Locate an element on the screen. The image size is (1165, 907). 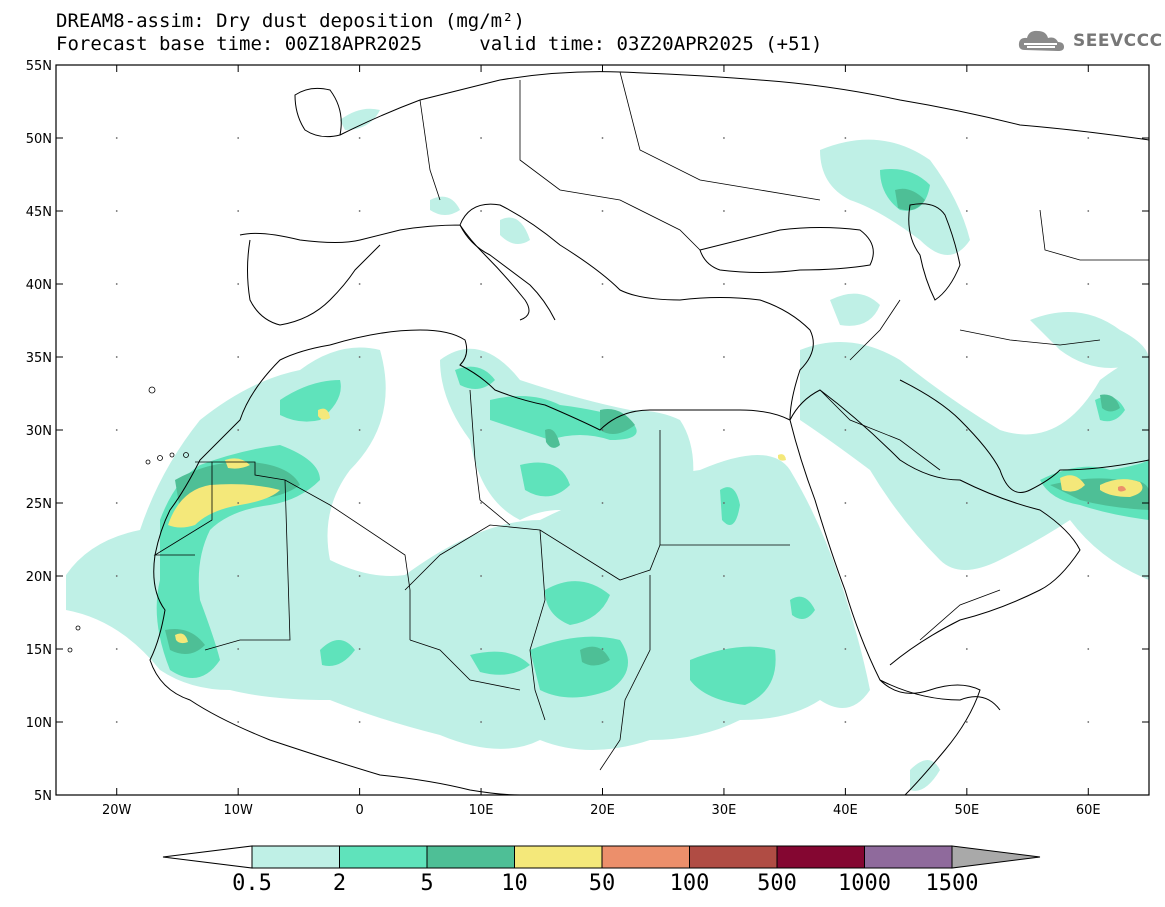
lat-label: 55N is located at coordinates (39, 66).